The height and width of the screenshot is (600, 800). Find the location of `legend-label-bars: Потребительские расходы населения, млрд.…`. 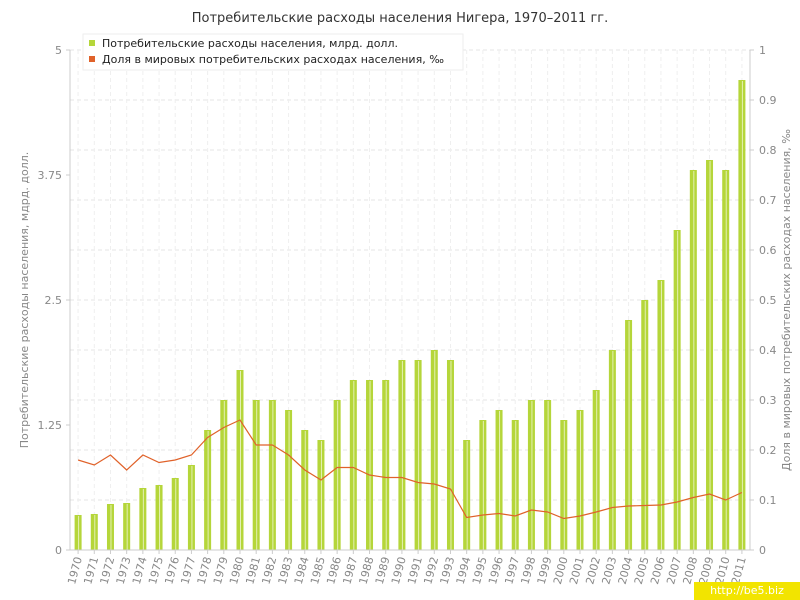

legend-label-bars: Потребительские расходы населения, млрд.… is located at coordinates (250, 43).